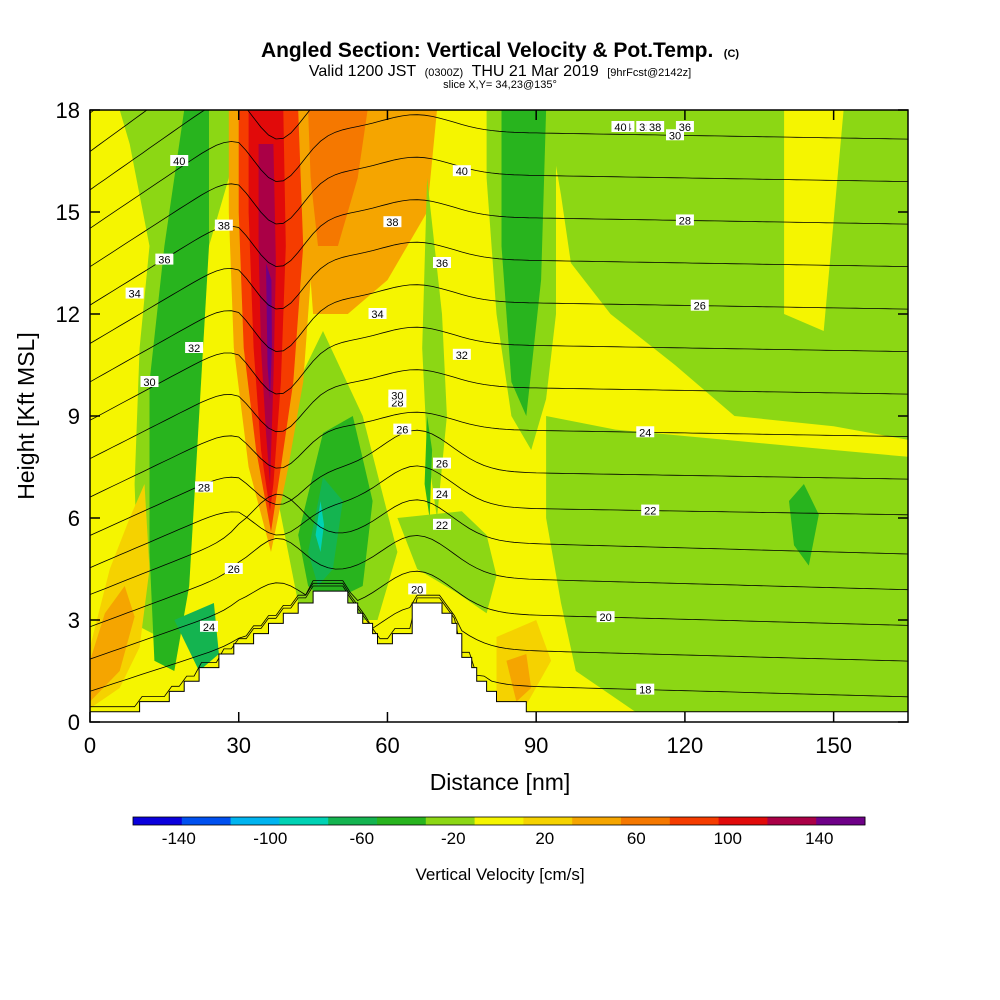 The width and height of the screenshot is (1000, 1000). I want to click on colorbar-tick-label: -100, so click(270, 838).